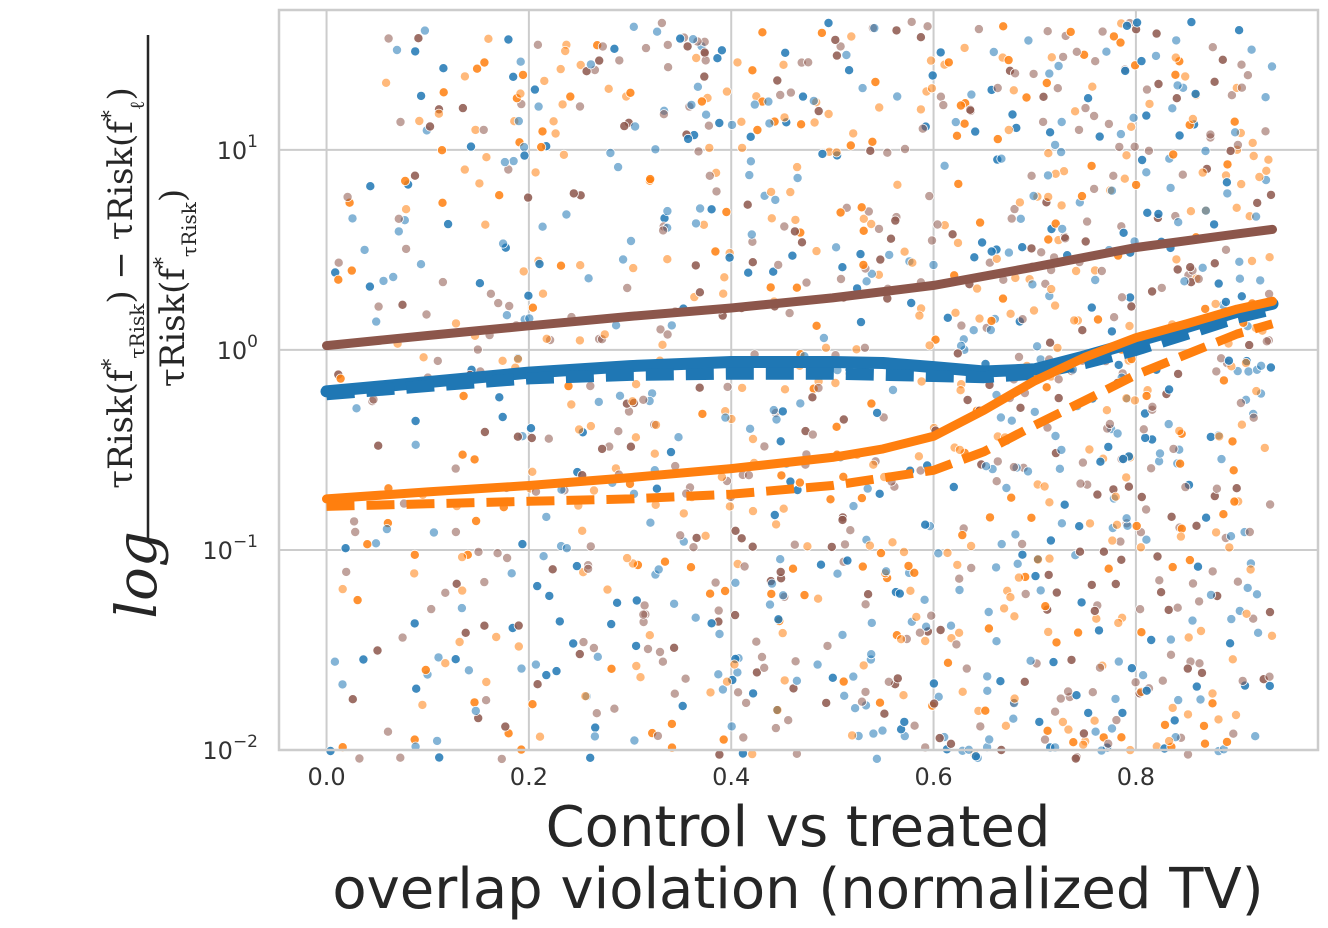 Image resolution: width=1328 pixels, height=928 pixels. I want to click on x-tick-label: 0.6, so click(933, 777).